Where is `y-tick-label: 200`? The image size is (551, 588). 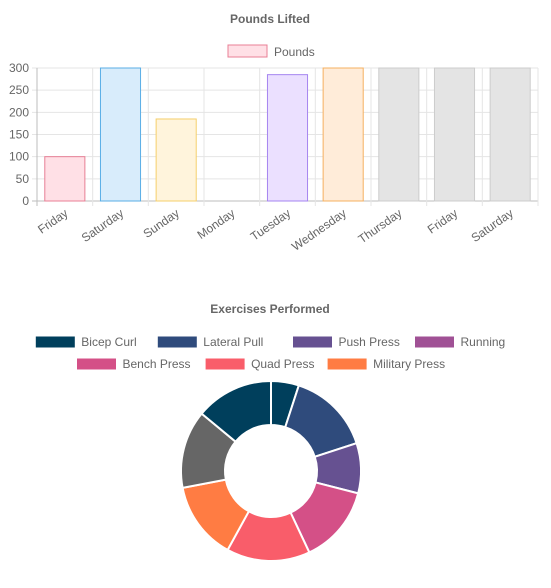
y-tick-label: 200 is located at coordinates (19, 112).